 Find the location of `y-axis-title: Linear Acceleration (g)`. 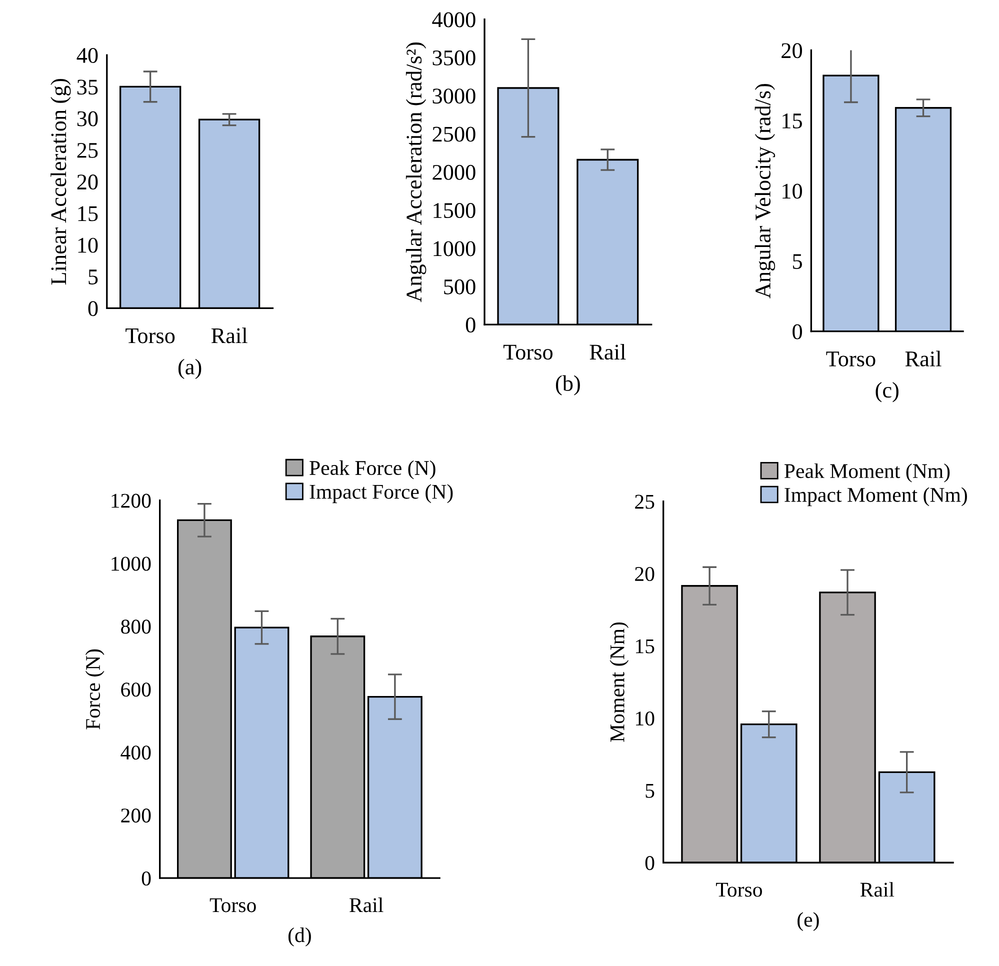

y-axis-title: Linear Acceleration (g) is located at coordinates (60, 181).